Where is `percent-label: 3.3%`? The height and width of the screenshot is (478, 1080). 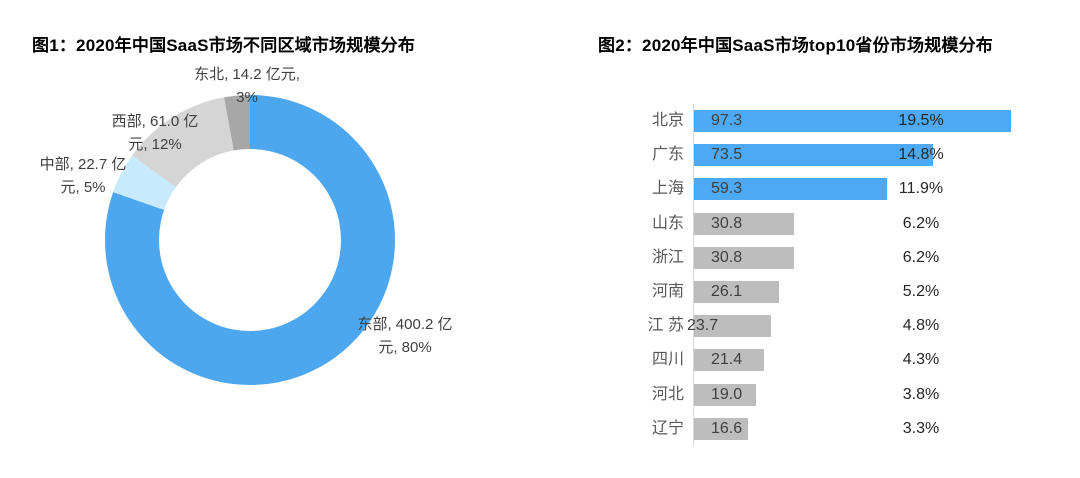
percent-label: 3.3% is located at coordinates (921, 428).